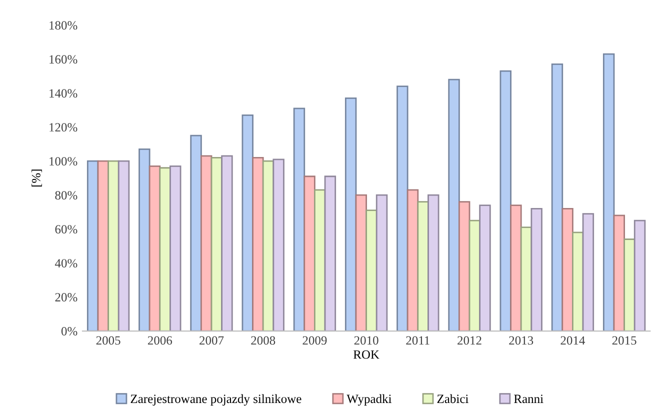  I want to click on y-tick-label: 180%, so click(64, 25).